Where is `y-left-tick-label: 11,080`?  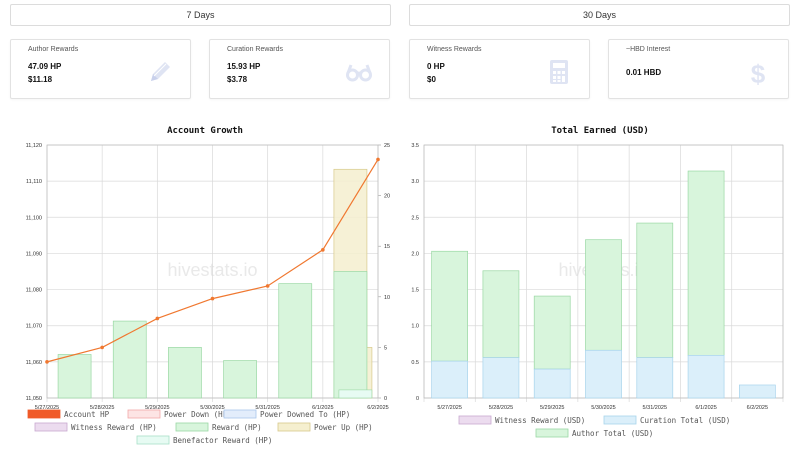 y-left-tick-label: 11,080 is located at coordinates (34, 291).